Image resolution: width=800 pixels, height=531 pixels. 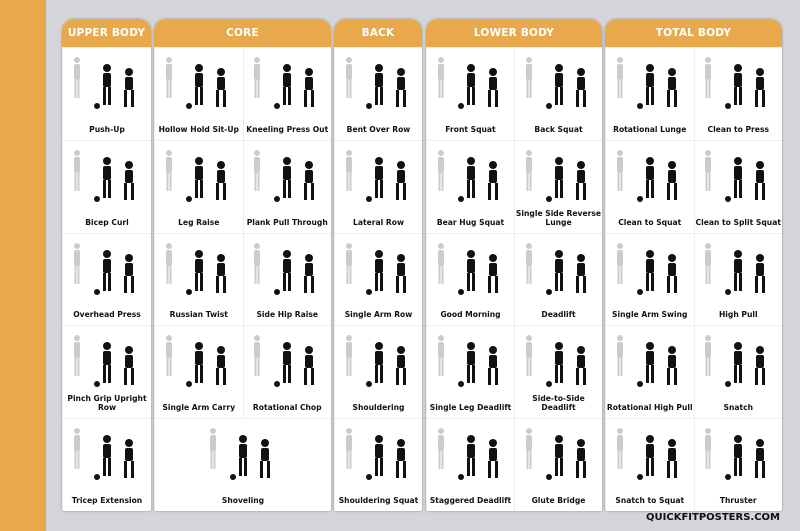 I want to click on exercise-card: Side-to-Side Deadlift, so click(x=558, y=372).